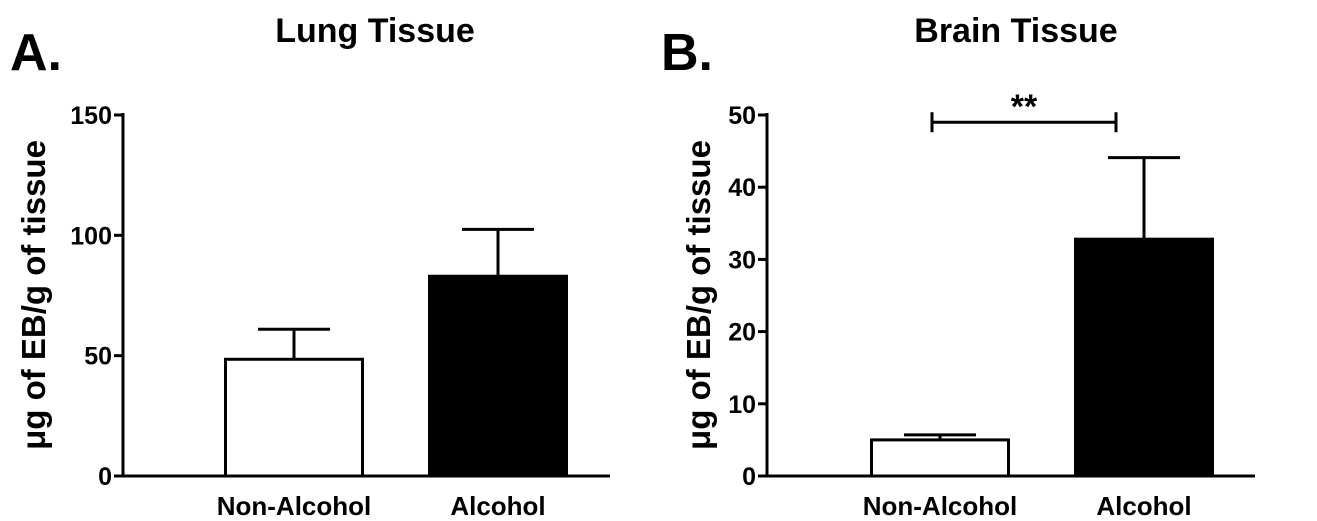 The image size is (1317, 521). What do you see at coordinates (742, 405) in the screenshot?
I see `y-tick-label: 10` at bounding box center [742, 405].